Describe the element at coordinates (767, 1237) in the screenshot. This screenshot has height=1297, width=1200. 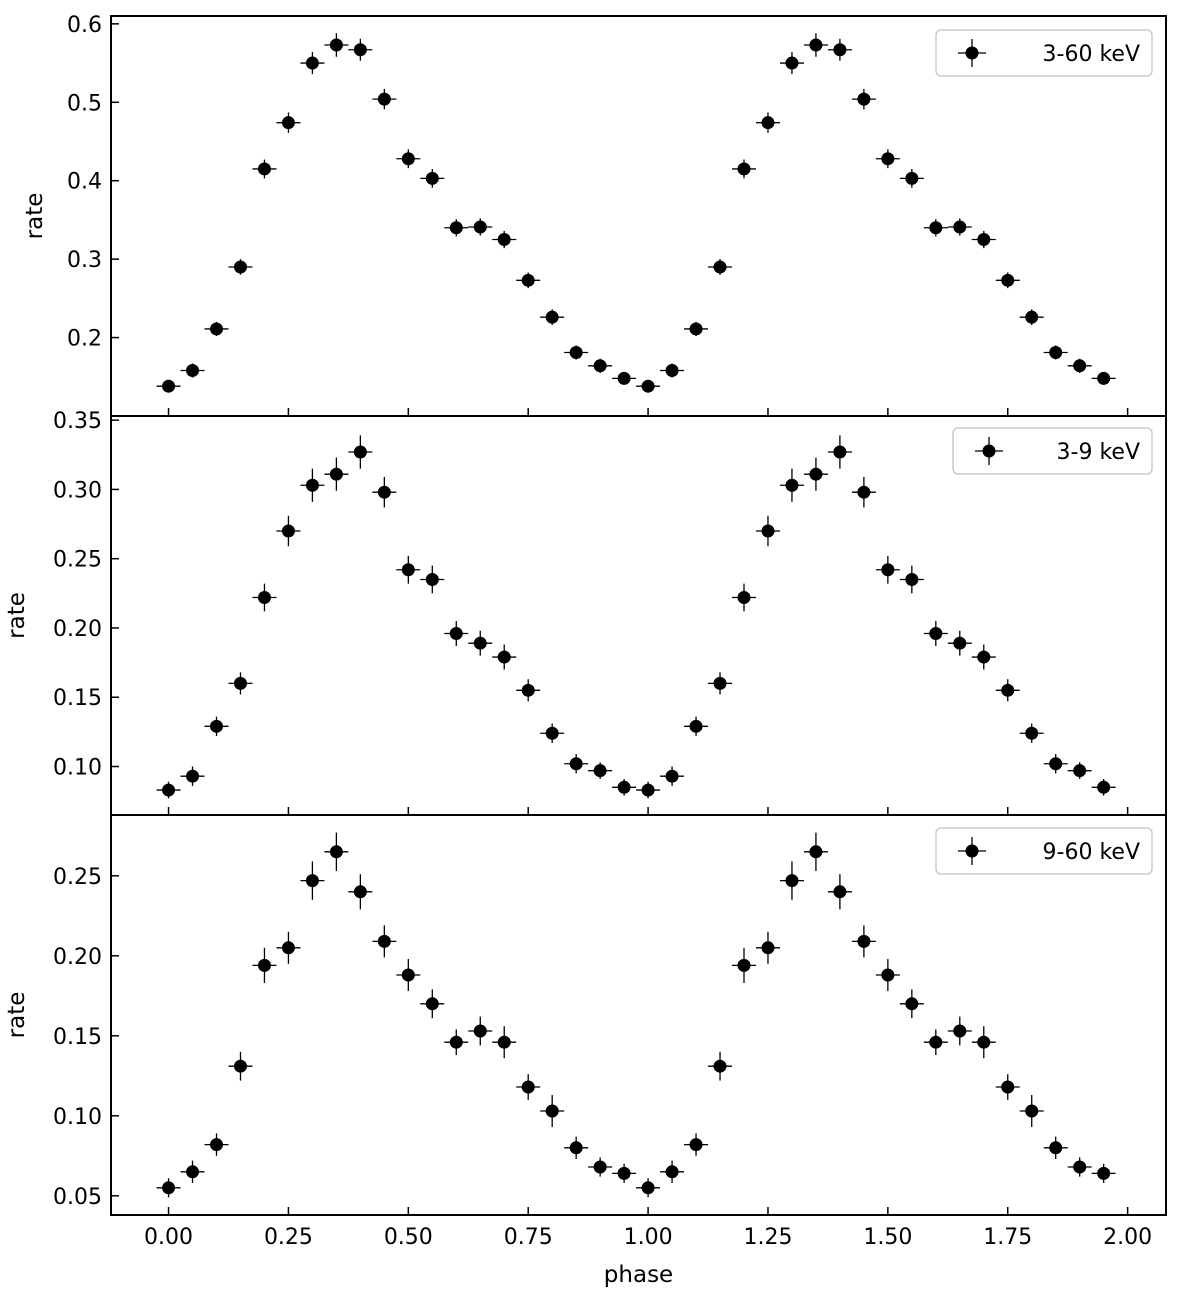
I see `x-tick-label: 1.25` at that location.